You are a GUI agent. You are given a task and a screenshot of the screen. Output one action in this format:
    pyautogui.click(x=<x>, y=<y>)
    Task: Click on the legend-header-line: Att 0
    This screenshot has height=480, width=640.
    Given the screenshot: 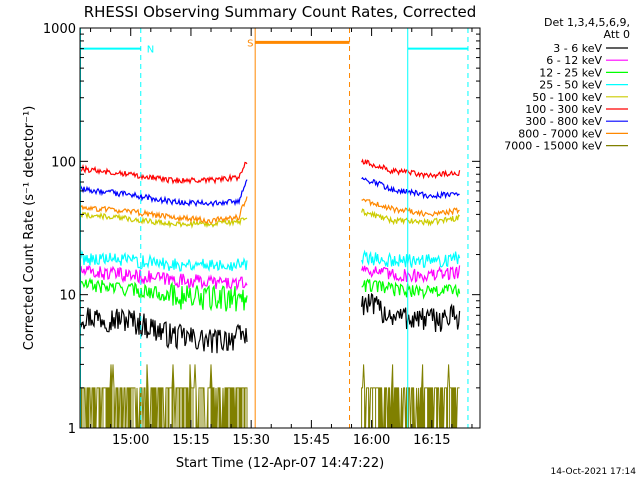 What is the action you would take?
    pyautogui.click(x=617, y=34)
    